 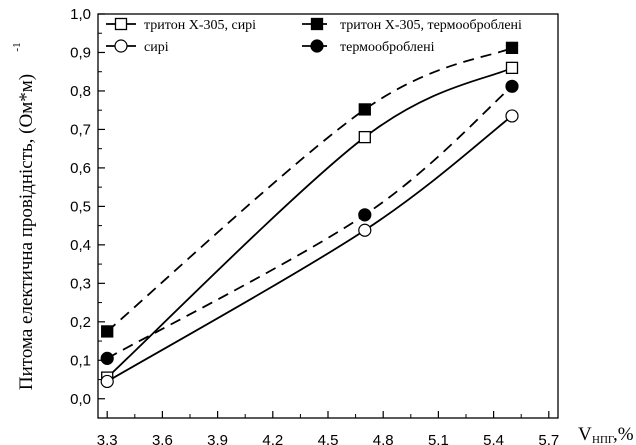 What do you see at coordinates (438, 438) in the screenshot?
I see `x-tick-label: 5,1` at bounding box center [438, 438].